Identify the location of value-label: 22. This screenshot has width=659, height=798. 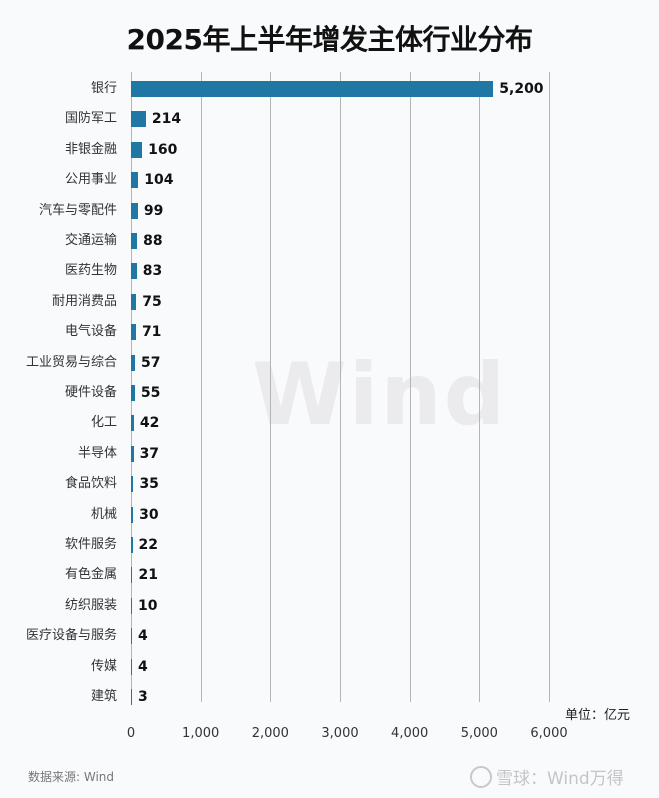
(148, 545).